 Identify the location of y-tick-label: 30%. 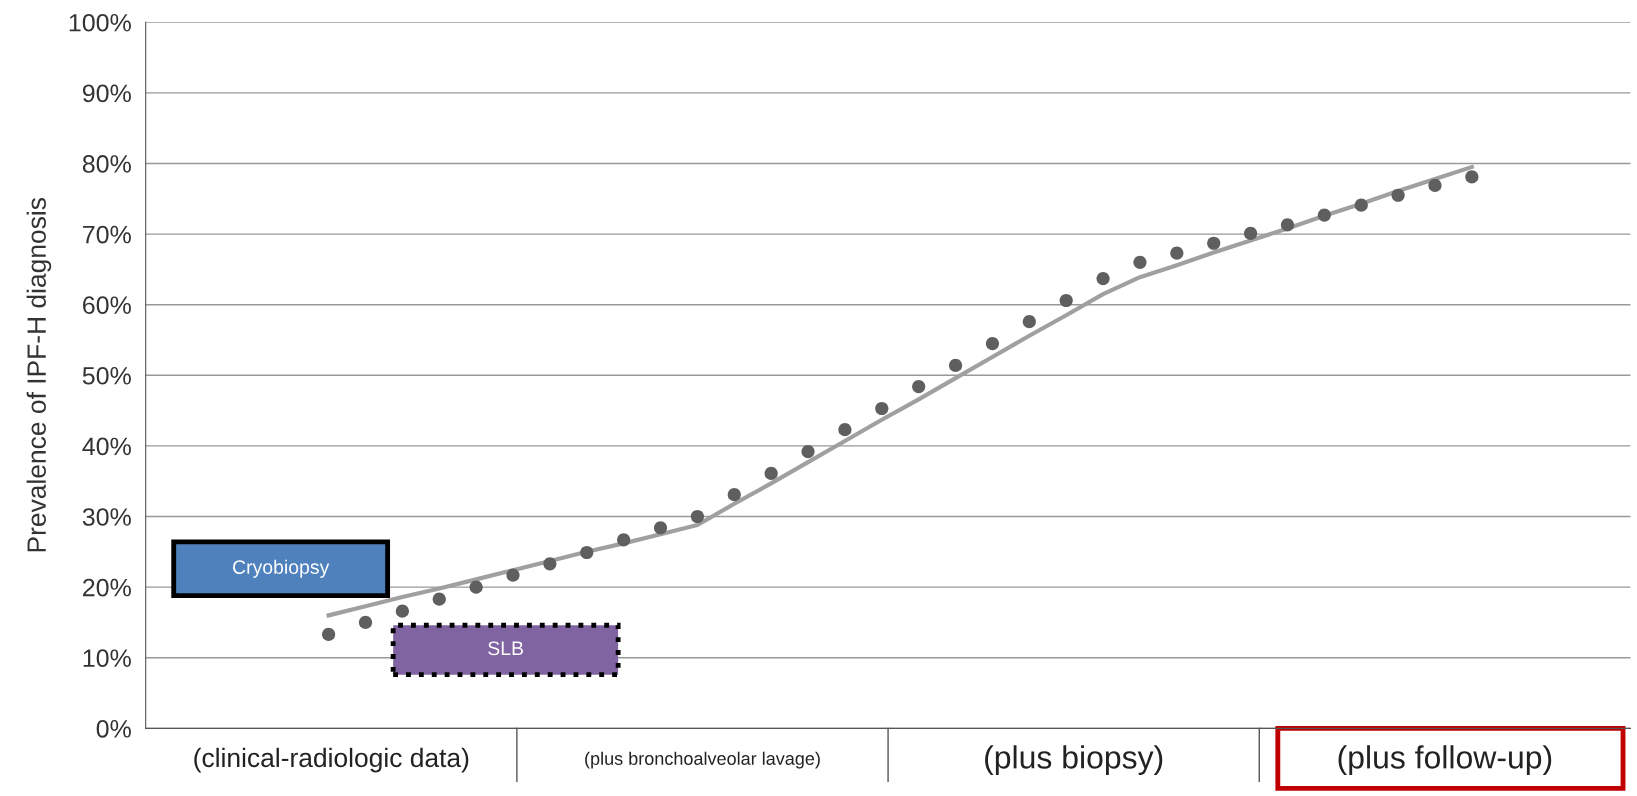
(106, 517).